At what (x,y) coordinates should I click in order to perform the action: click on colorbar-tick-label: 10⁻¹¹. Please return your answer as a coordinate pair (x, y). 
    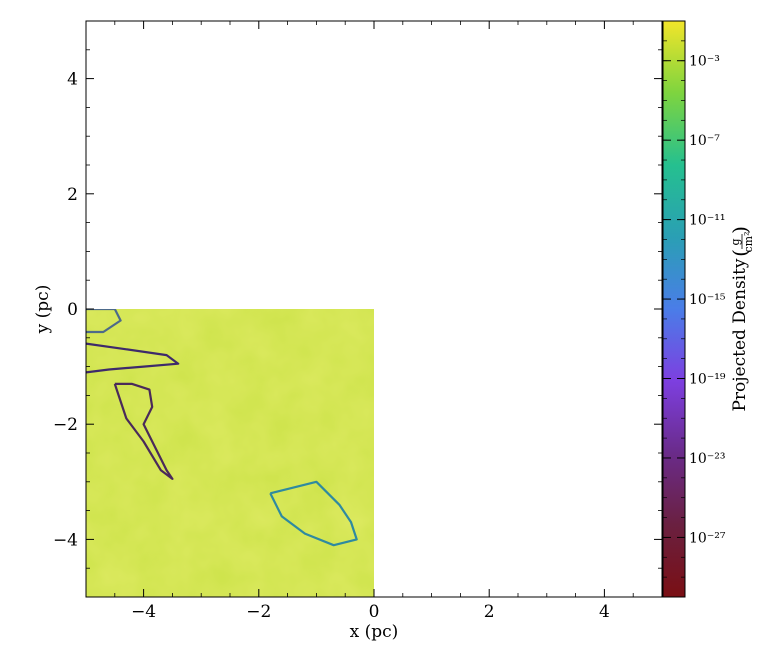
    Looking at the image, I should click on (707, 221).